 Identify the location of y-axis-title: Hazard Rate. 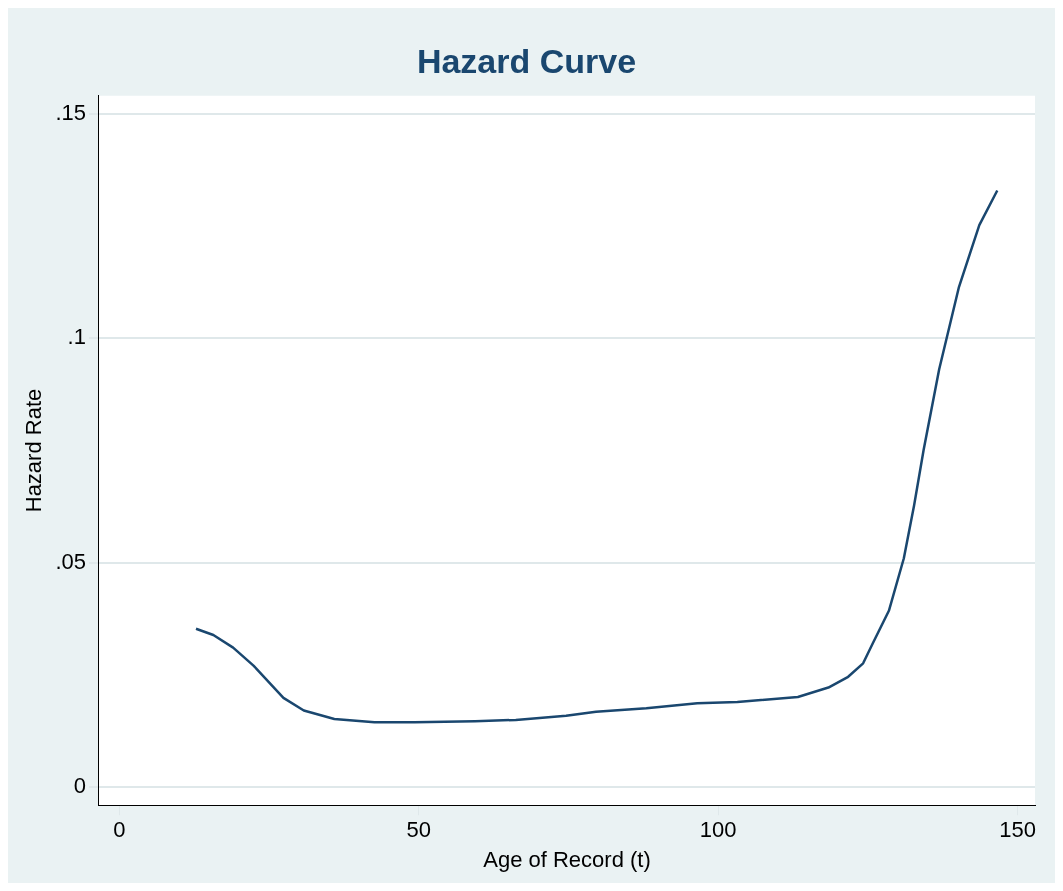
(34, 450).